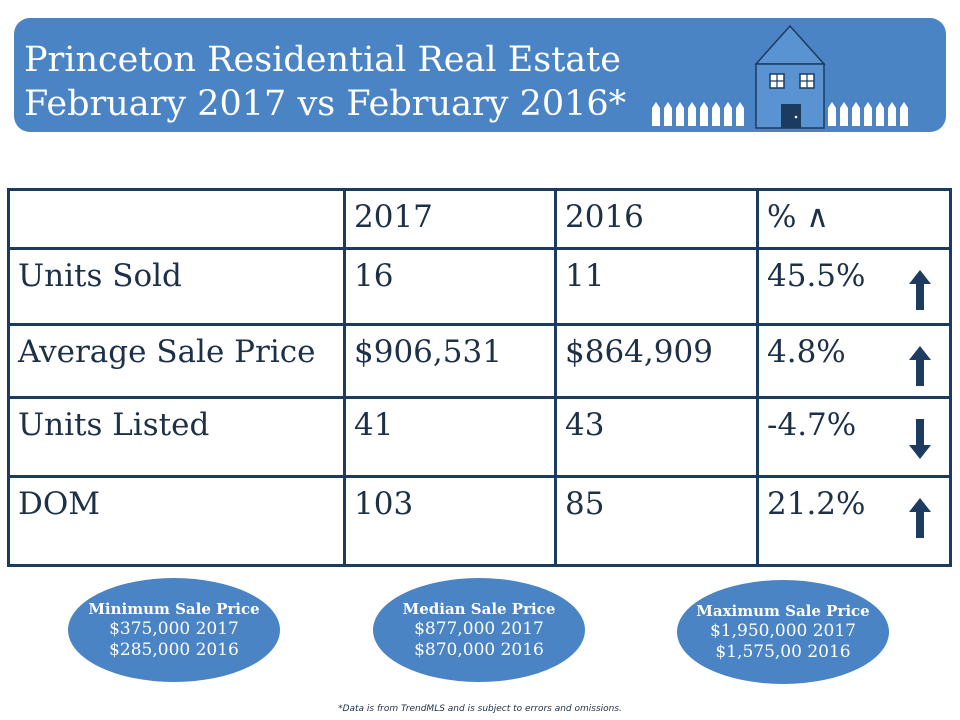 The height and width of the screenshot is (720, 960). What do you see at coordinates (854, 361) in the screenshot?
I see `change-cell: 4.8%` at bounding box center [854, 361].